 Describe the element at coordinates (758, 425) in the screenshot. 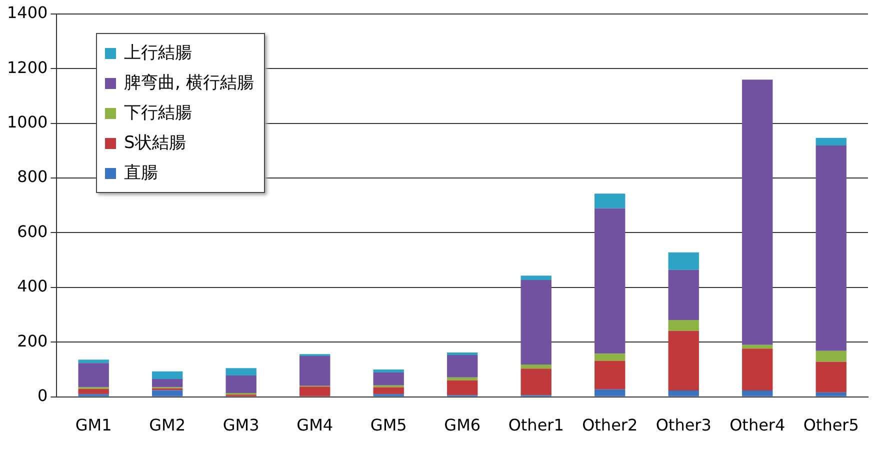

I see `x-tick-label: Other4` at that location.